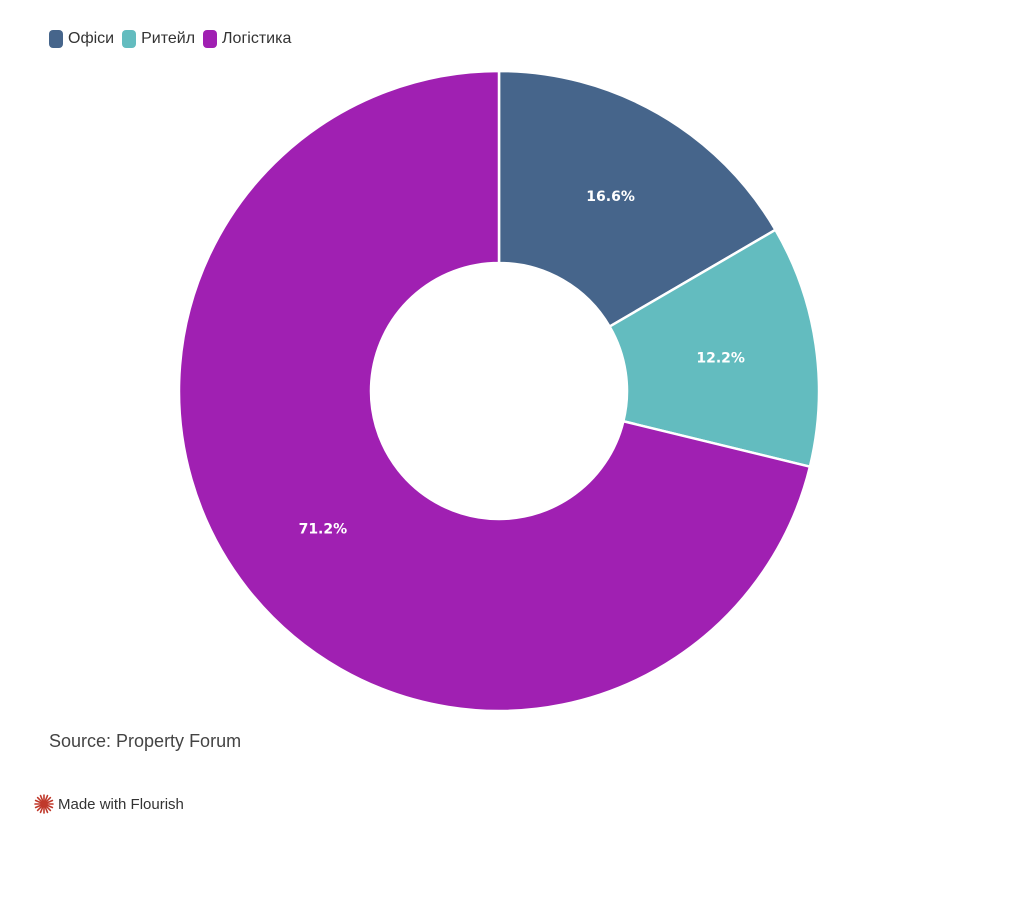  I want to click on legend-item-retail: Ритейл, so click(158, 39).